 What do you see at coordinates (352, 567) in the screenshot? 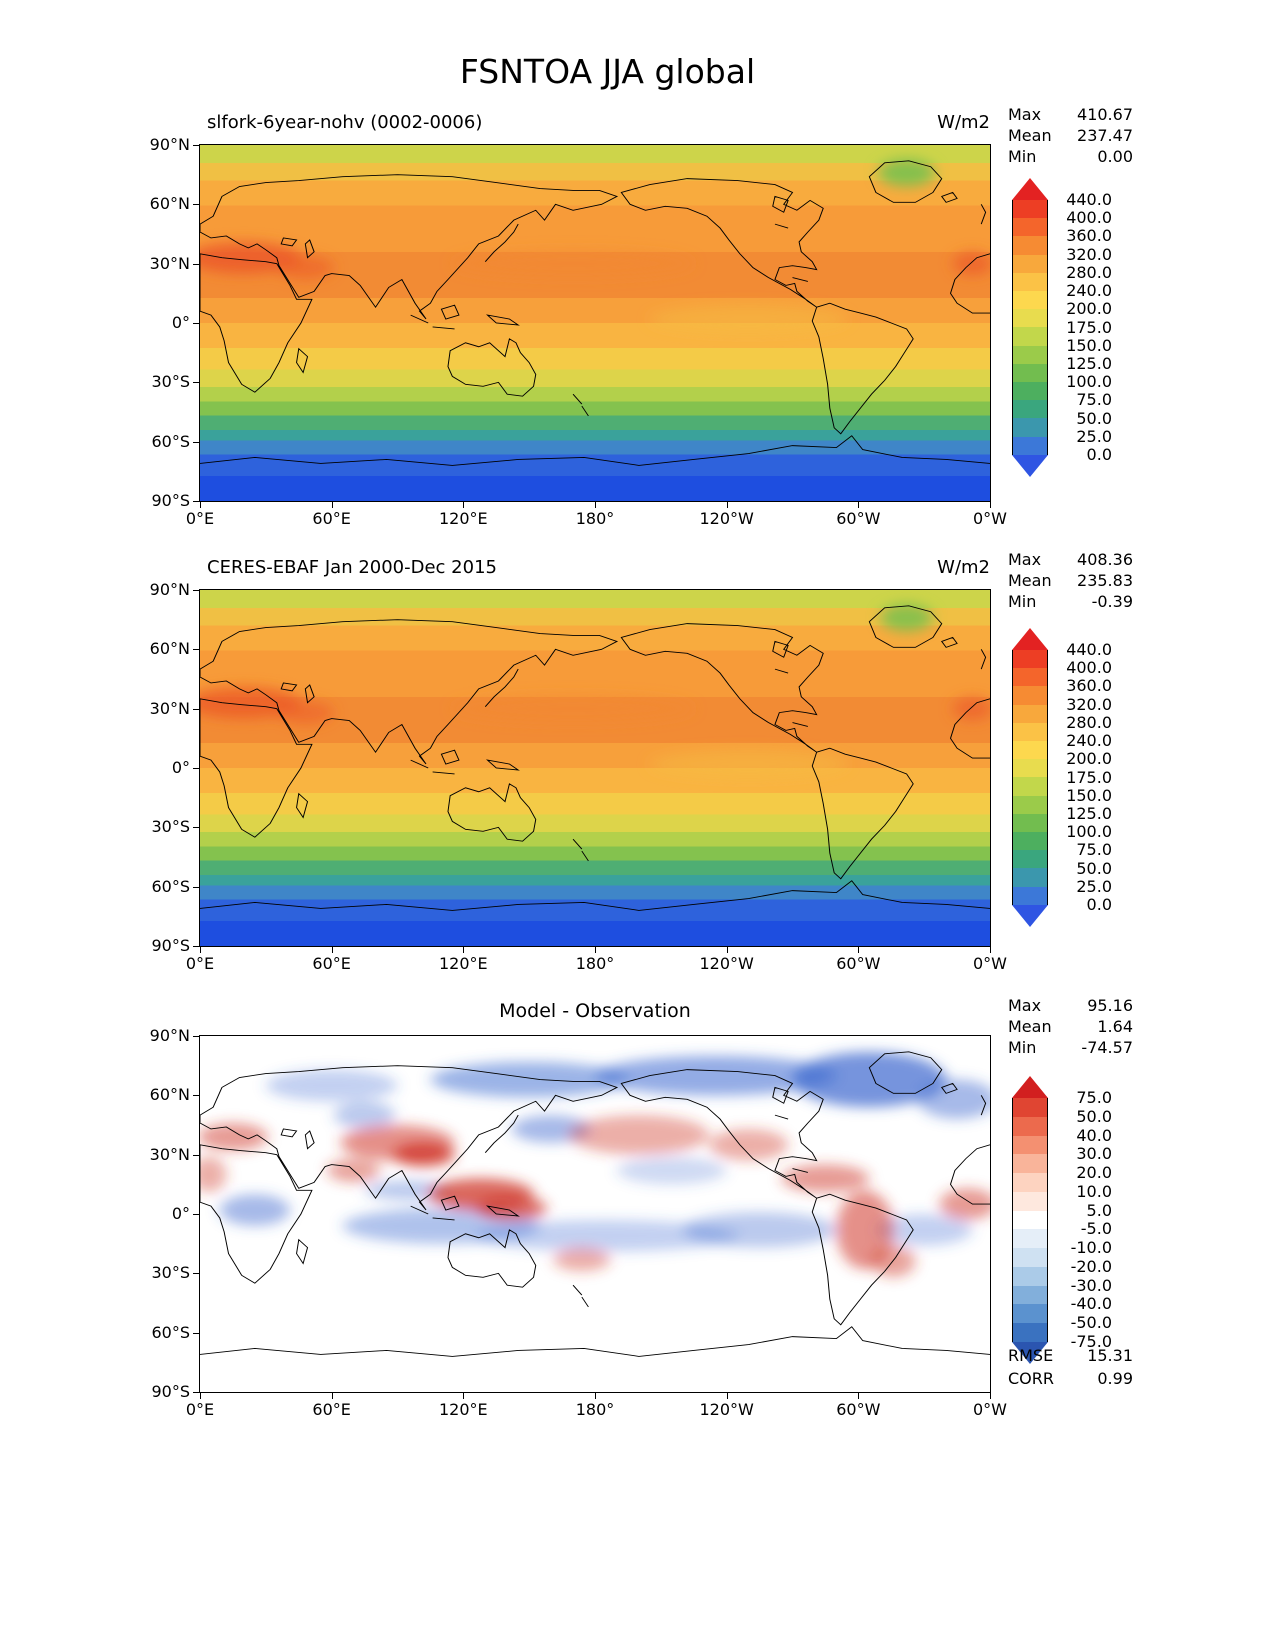
I see `panel-2-title: CERES-EBAF Jan 2000-Dec 2015` at bounding box center [352, 567].